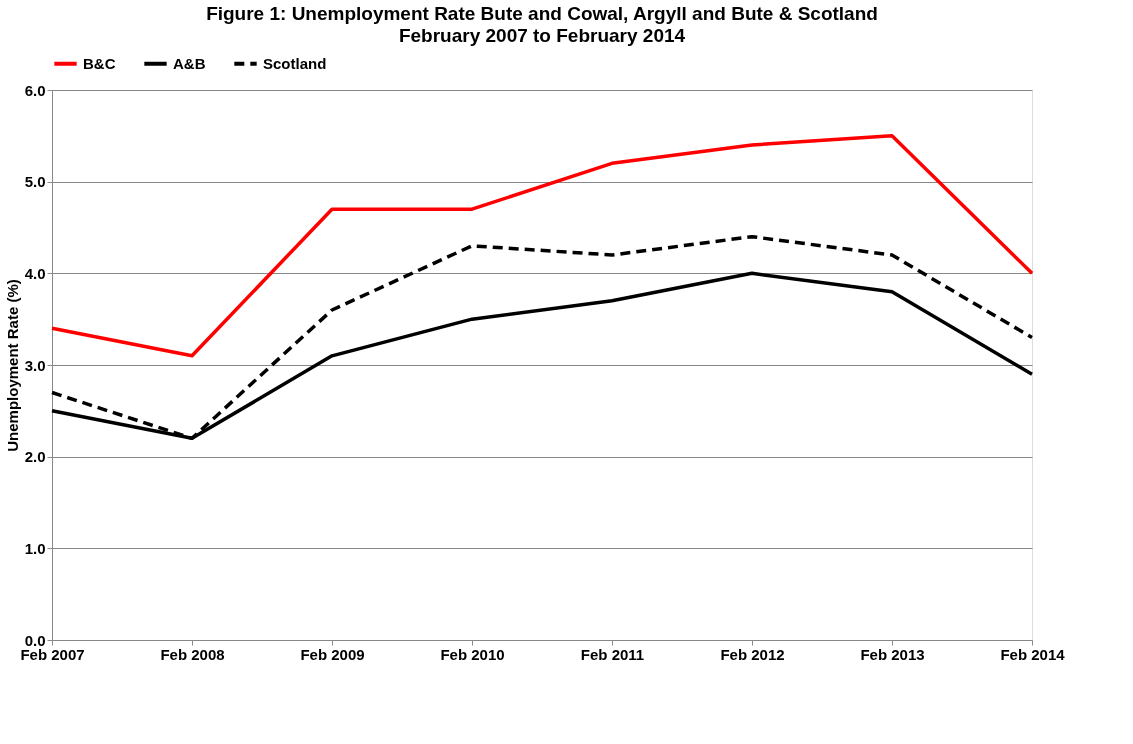 This screenshot has width=1133, height=744. I want to click on legend-label: B&C, so click(99, 63).